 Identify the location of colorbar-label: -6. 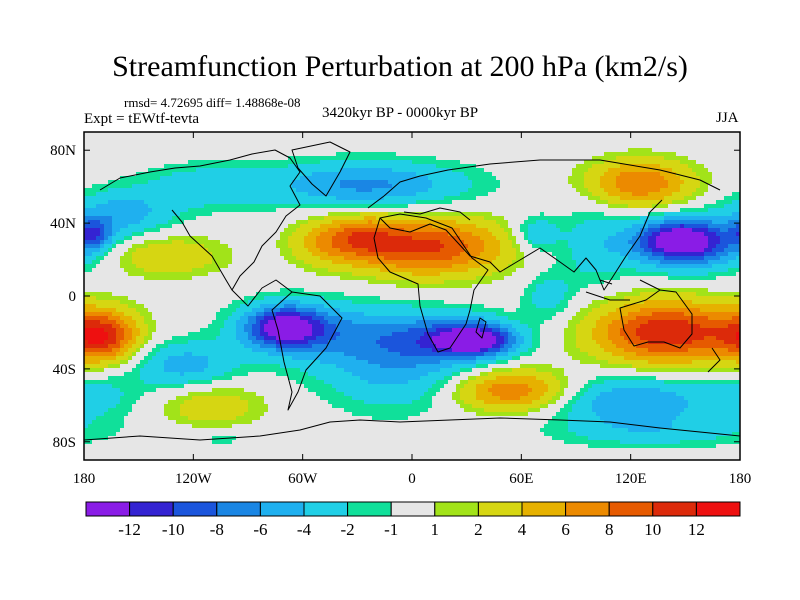
(260, 529).